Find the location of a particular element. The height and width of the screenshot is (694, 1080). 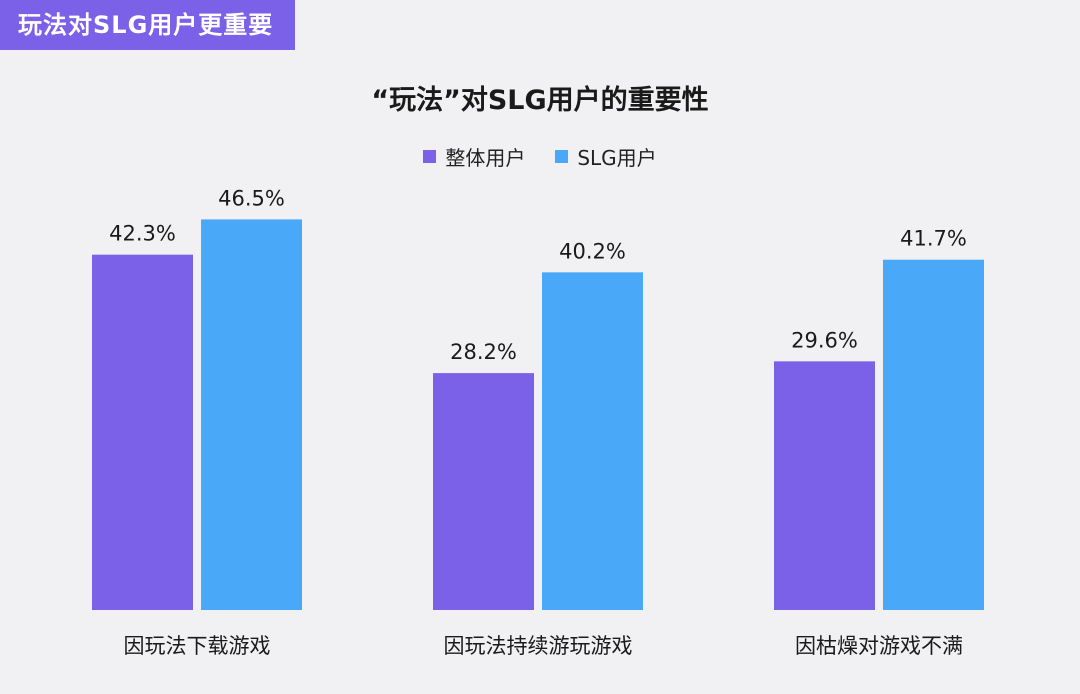

legend-item-overall: 整体用户 is located at coordinates (474, 156).